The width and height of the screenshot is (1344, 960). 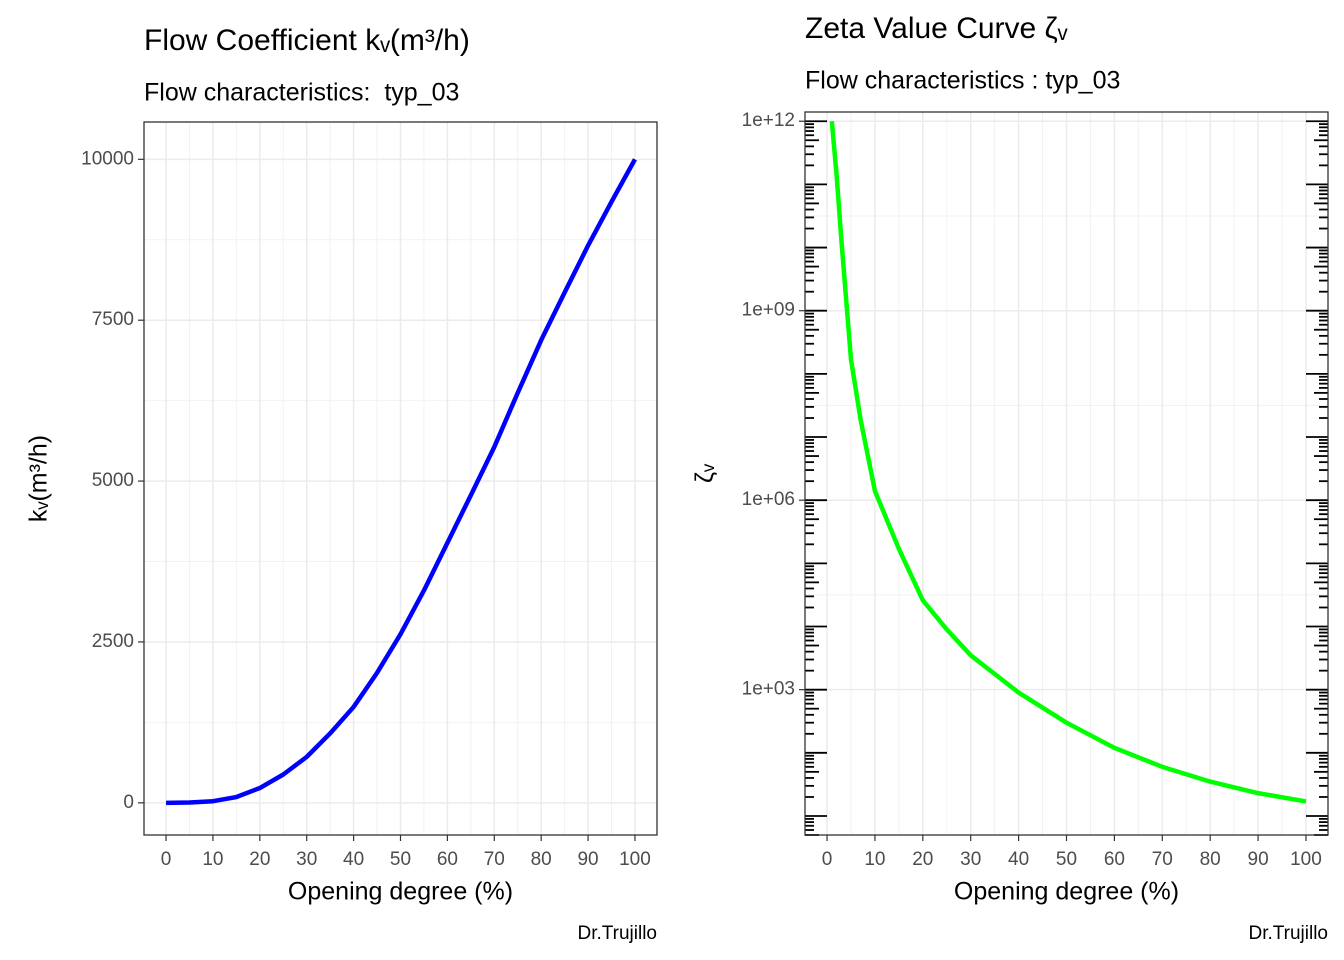 What do you see at coordinates (39, 478) in the screenshot?
I see `y-axis-title: kᵥ(m³/h)` at bounding box center [39, 478].